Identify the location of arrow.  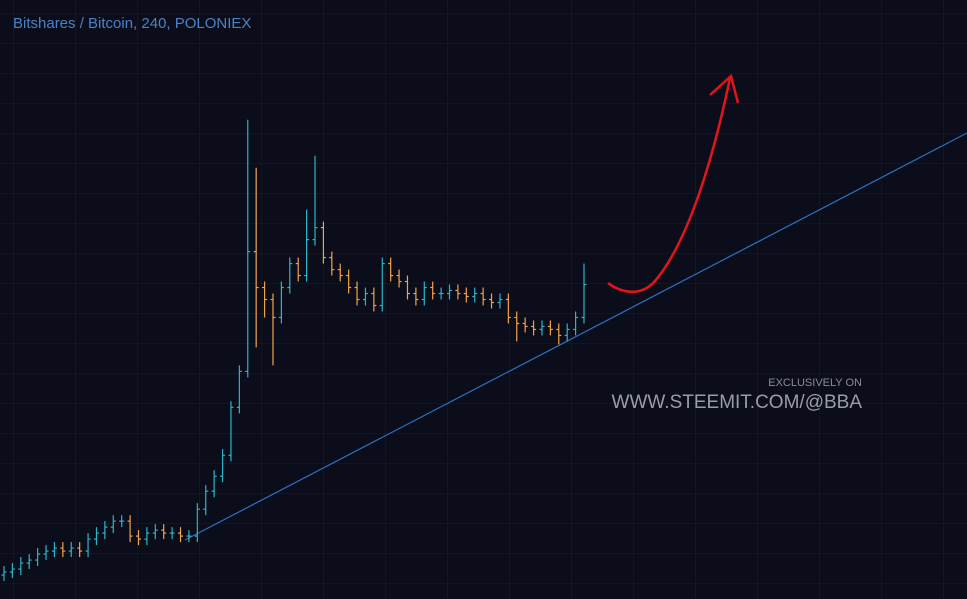
(669, 185).